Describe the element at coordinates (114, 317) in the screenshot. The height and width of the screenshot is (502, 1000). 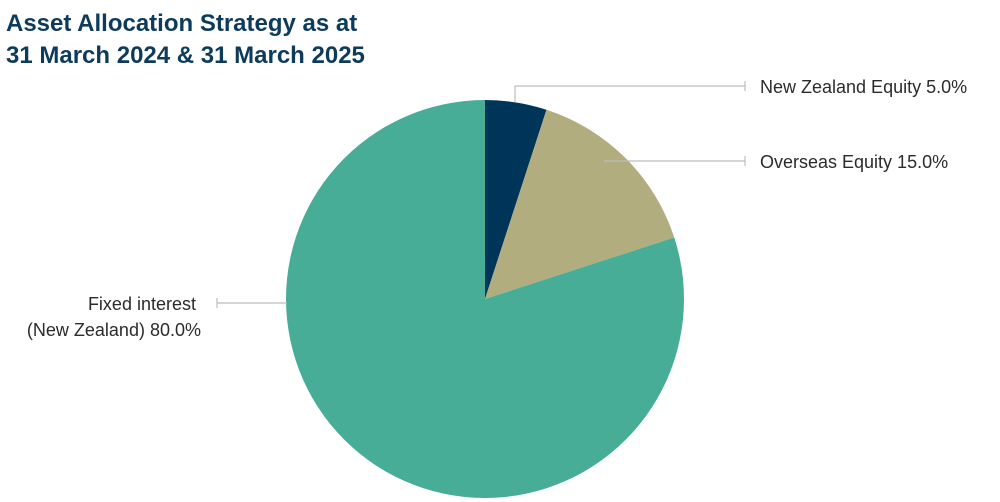
I see `slice-label-fixed-interest: Fixed interest (New Zealand) 80.0%` at that location.